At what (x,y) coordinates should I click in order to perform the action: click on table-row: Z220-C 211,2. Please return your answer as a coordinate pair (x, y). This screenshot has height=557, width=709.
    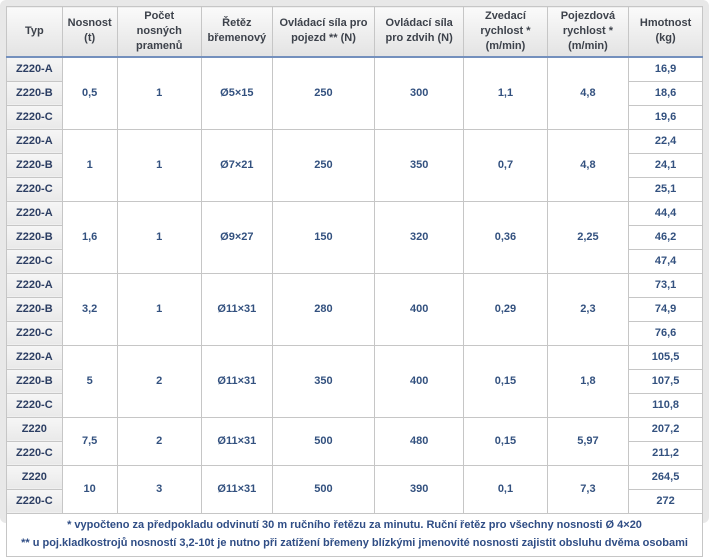
    Looking at the image, I should click on (354, 453).